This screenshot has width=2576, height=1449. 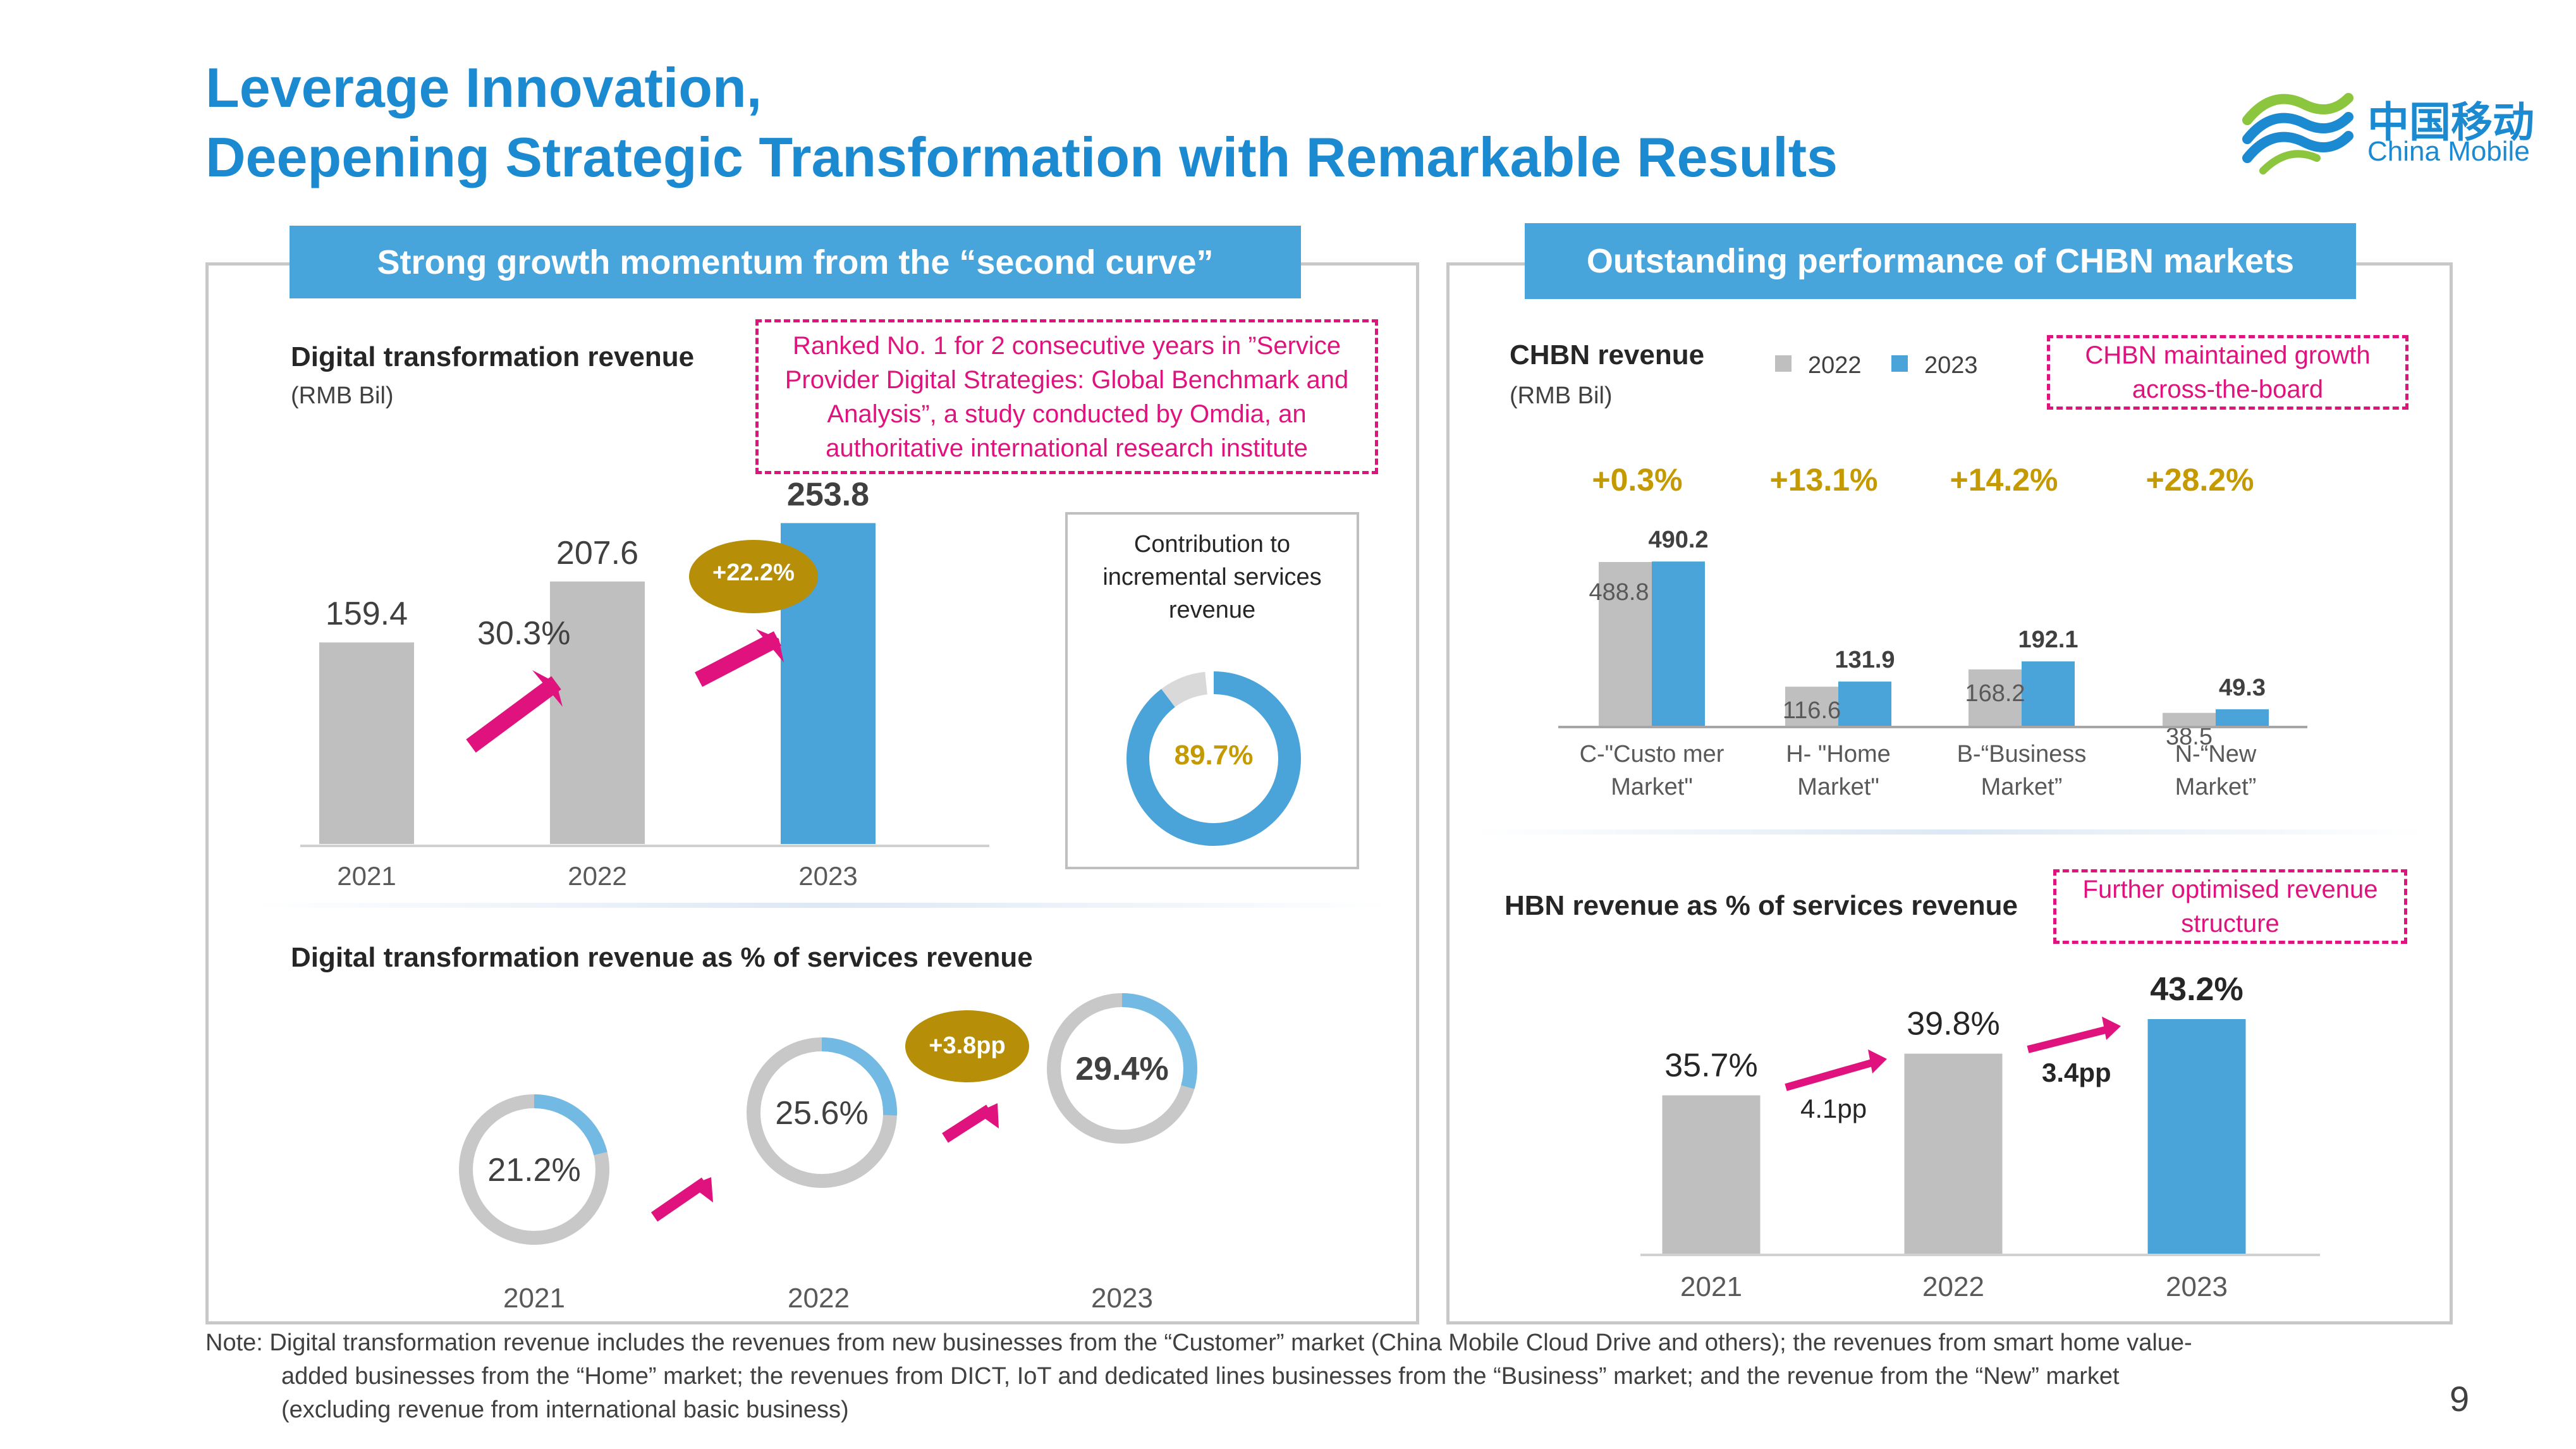 I want to click on chbn-growth-row: +0.3% +13.1% +14.2% +28.2%, so click(x=1959, y=484).